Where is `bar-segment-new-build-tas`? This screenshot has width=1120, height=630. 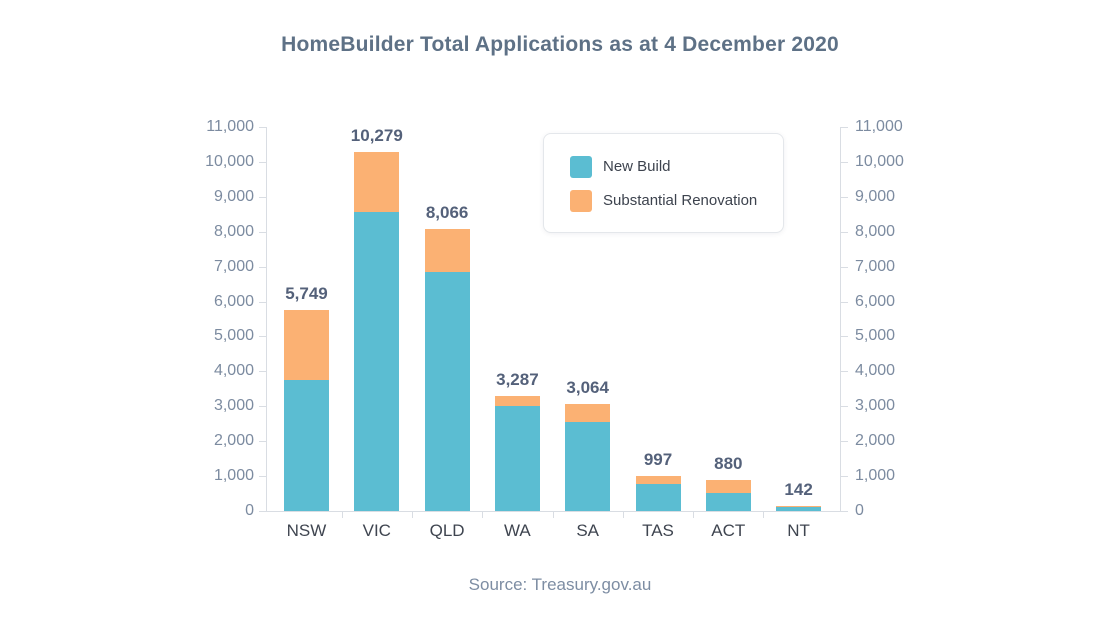
bar-segment-new-build-tas is located at coordinates (658, 497).